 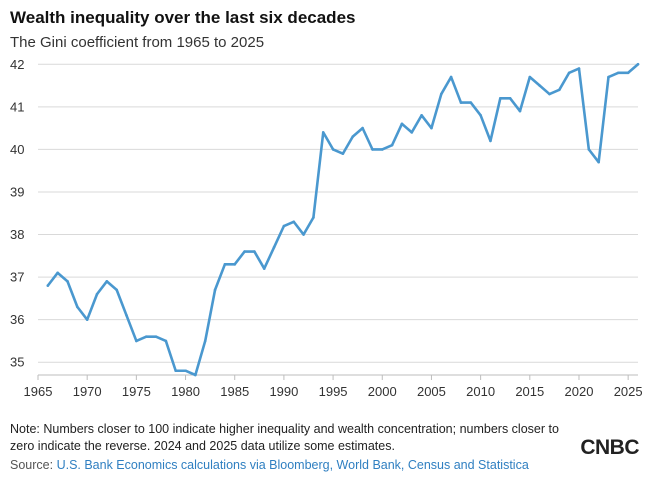 I want to click on data-point-1981, so click(x=195, y=375).